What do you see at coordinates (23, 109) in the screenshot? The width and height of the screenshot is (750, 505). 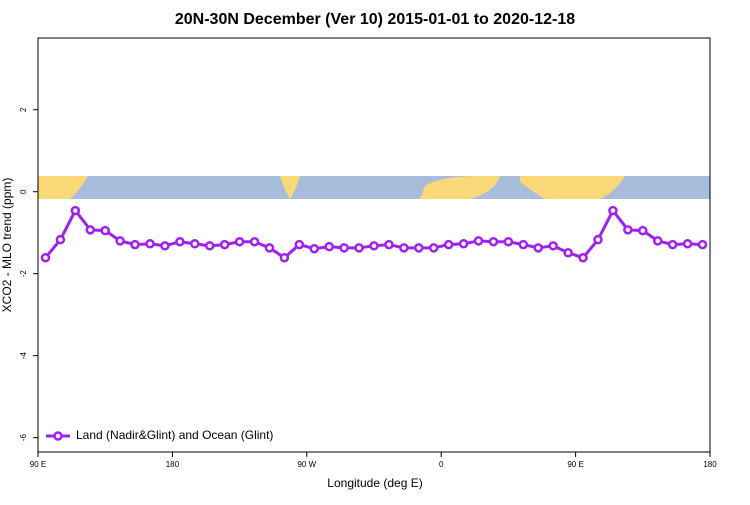 I see `y-tick-label: 2` at bounding box center [23, 109].